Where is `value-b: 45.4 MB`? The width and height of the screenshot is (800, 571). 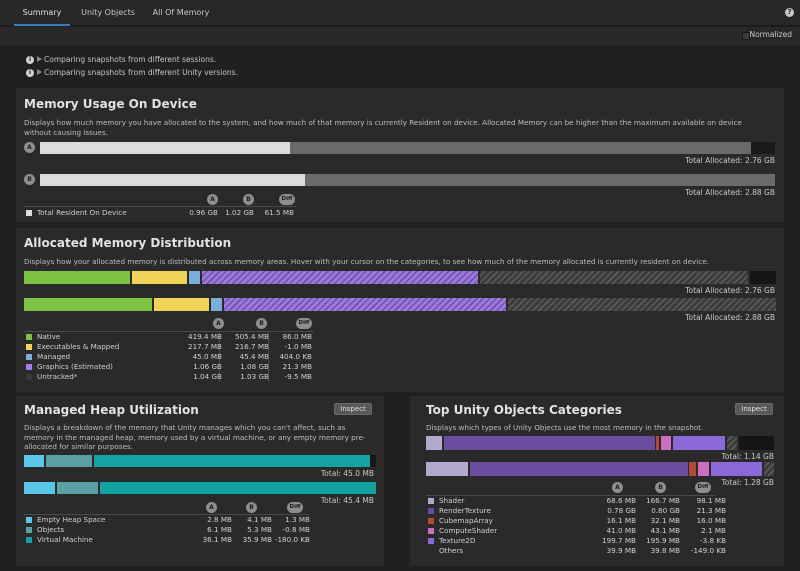
value-b: 45.4 MB is located at coordinates (254, 356).